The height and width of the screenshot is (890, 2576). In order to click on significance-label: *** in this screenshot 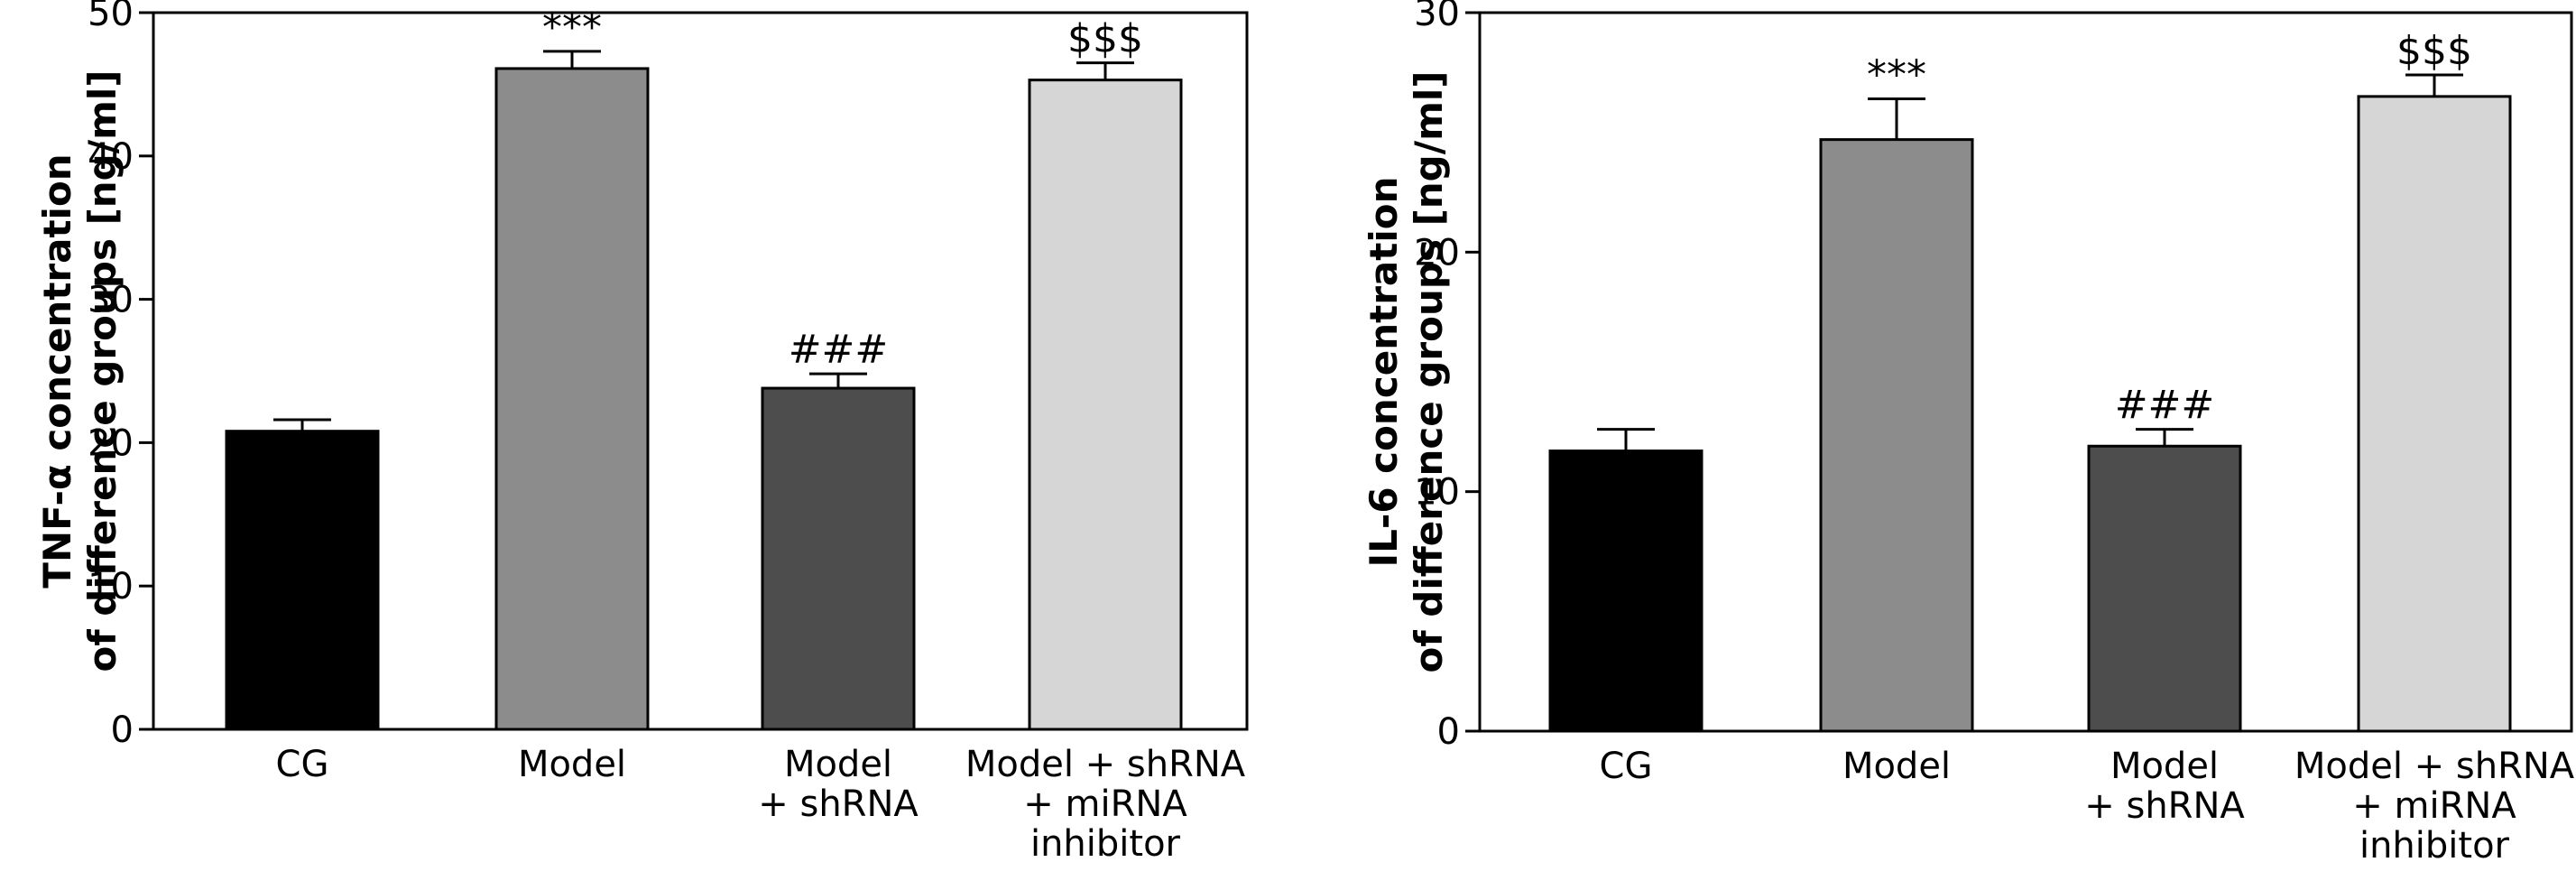, I will do `click(1896, 75)`.